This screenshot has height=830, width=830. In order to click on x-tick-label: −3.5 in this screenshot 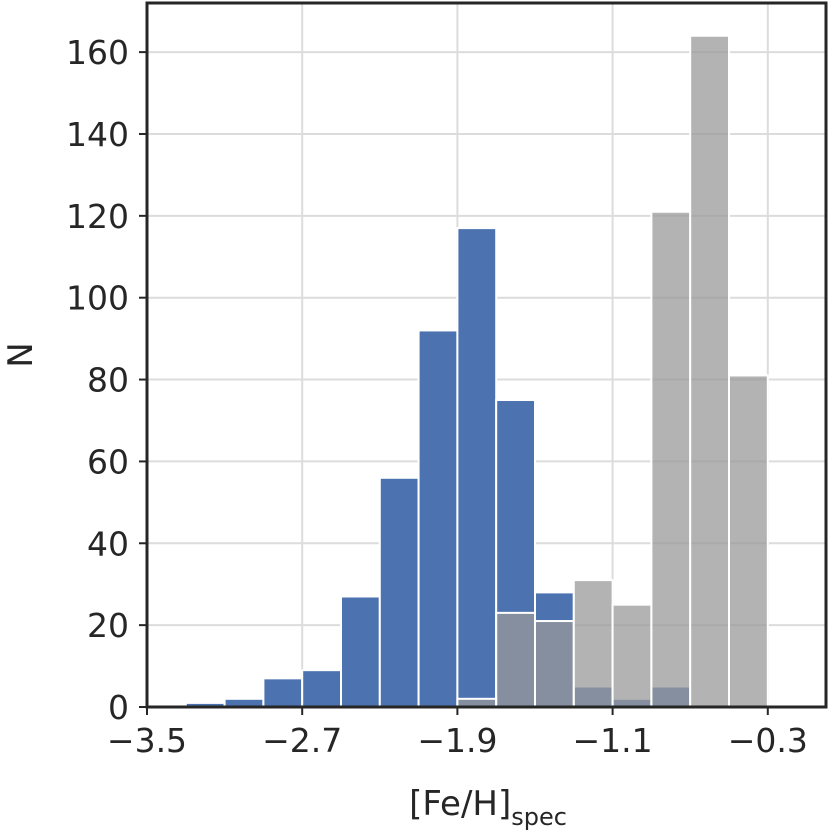, I will do `click(147, 740)`.